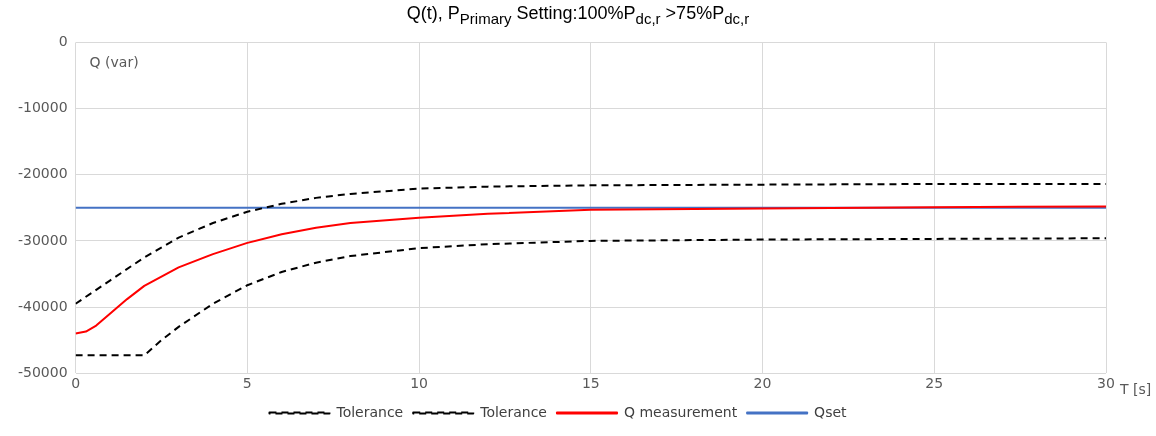 The width and height of the screenshot is (1156, 436). Describe the element at coordinates (680, 411) in the screenshot. I see `legend-label: Q measurement` at that location.